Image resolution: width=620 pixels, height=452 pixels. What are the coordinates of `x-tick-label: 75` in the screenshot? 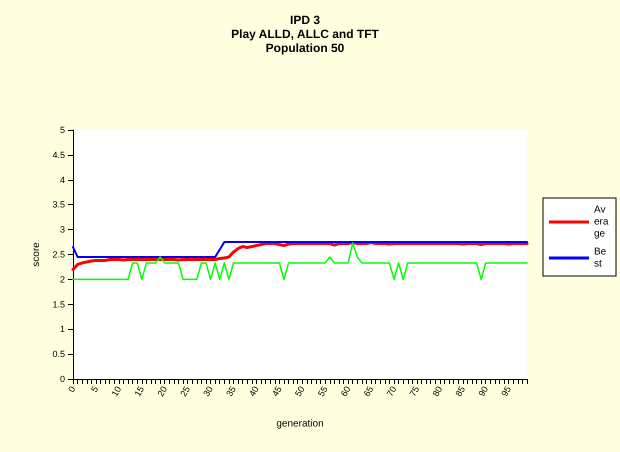 It's located at (415, 391).